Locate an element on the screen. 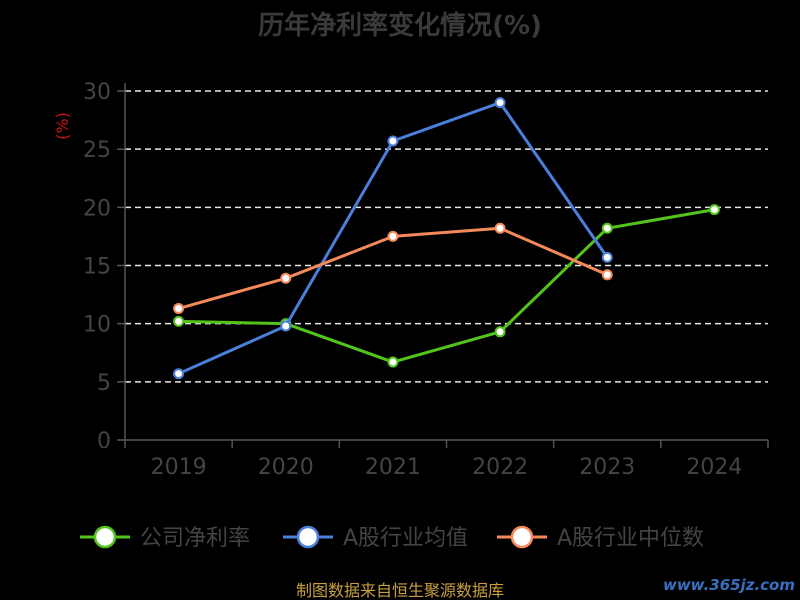 The image size is (800, 600). legend-label: A股行业中位数 is located at coordinates (630, 538).